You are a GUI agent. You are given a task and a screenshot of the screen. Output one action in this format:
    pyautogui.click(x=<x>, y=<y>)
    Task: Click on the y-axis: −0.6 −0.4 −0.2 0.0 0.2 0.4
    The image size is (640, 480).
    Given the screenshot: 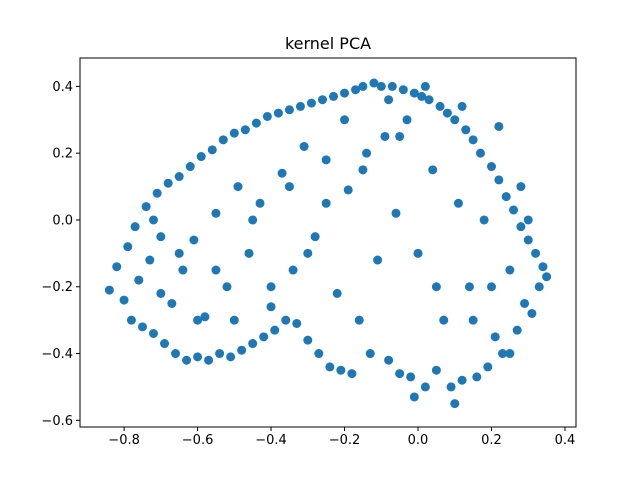 What is the action you would take?
    pyautogui.click(x=60, y=254)
    